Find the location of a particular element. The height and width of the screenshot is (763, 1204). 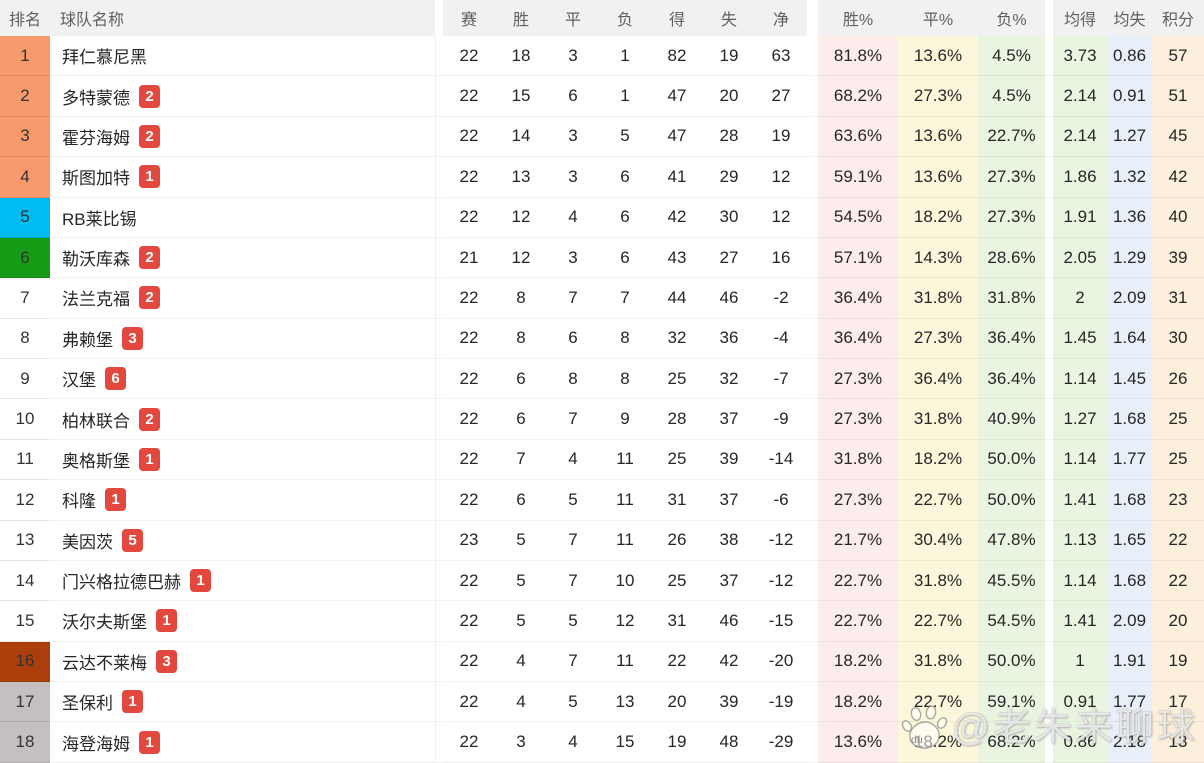

goals-for-cell: 20 is located at coordinates (677, 702).